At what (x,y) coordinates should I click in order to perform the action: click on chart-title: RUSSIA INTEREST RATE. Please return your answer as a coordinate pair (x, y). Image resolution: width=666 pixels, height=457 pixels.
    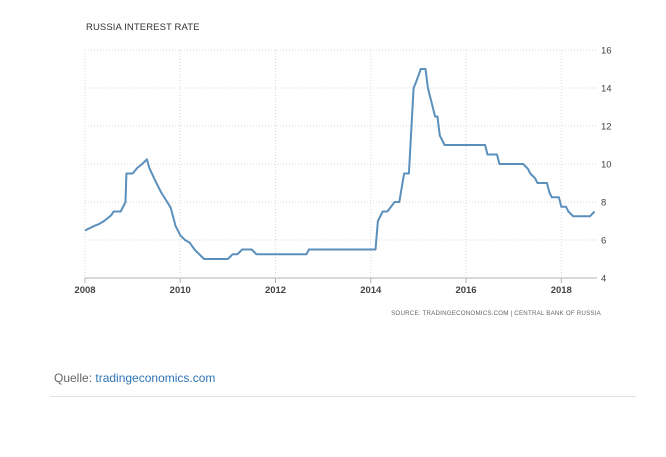
    Looking at the image, I should click on (143, 27).